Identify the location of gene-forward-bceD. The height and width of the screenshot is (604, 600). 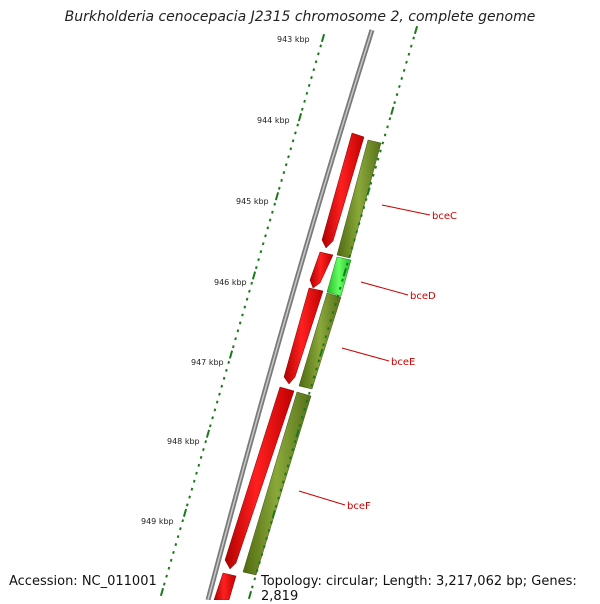
(321, 270).